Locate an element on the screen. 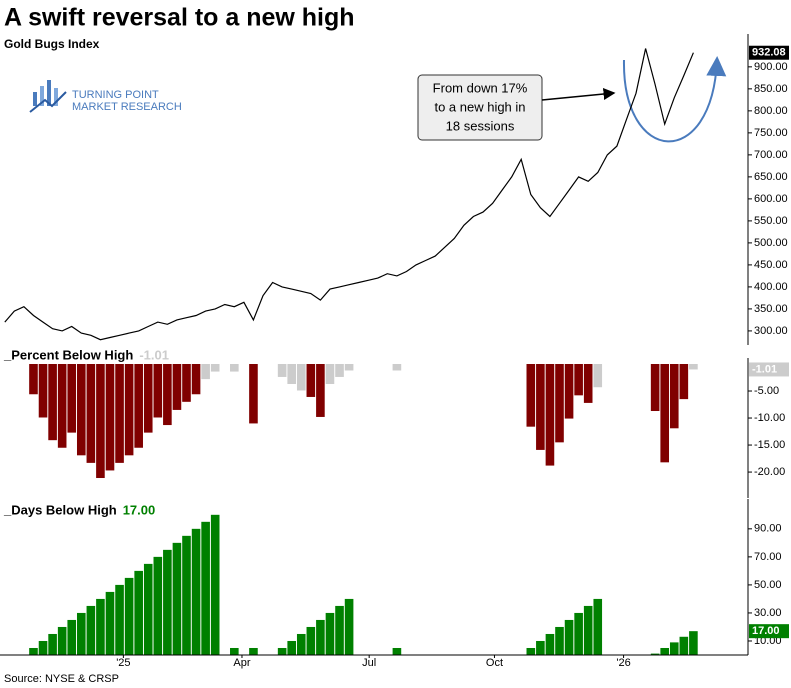 This screenshot has width=791, height=688. y-tick-label: 450.00 is located at coordinates (771, 265).